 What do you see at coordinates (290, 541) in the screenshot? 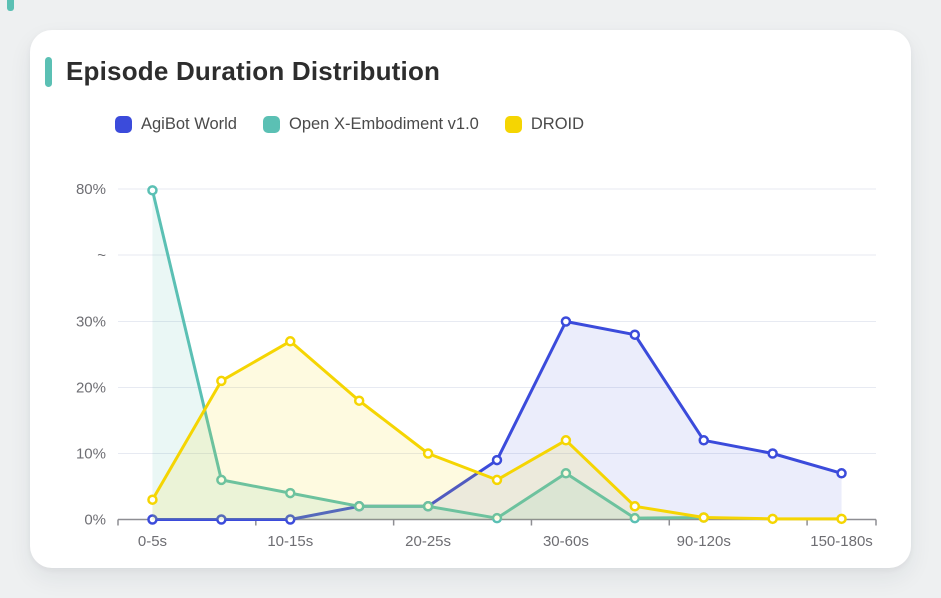
I see `x-axis-label: 10-15s` at bounding box center [290, 541].